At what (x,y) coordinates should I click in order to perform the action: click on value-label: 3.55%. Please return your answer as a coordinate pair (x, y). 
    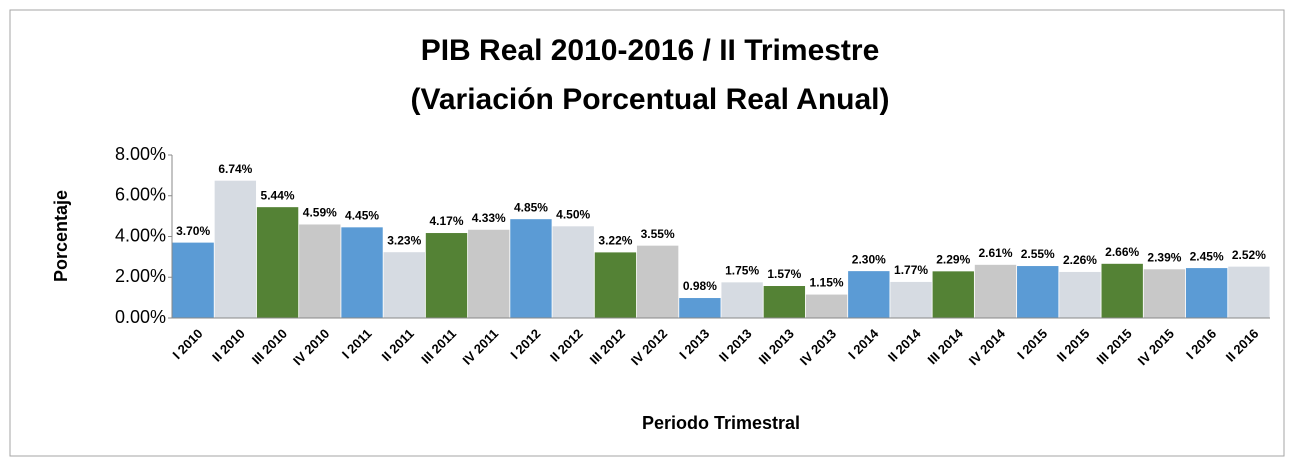
    Looking at the image, I should click on (658, 234).